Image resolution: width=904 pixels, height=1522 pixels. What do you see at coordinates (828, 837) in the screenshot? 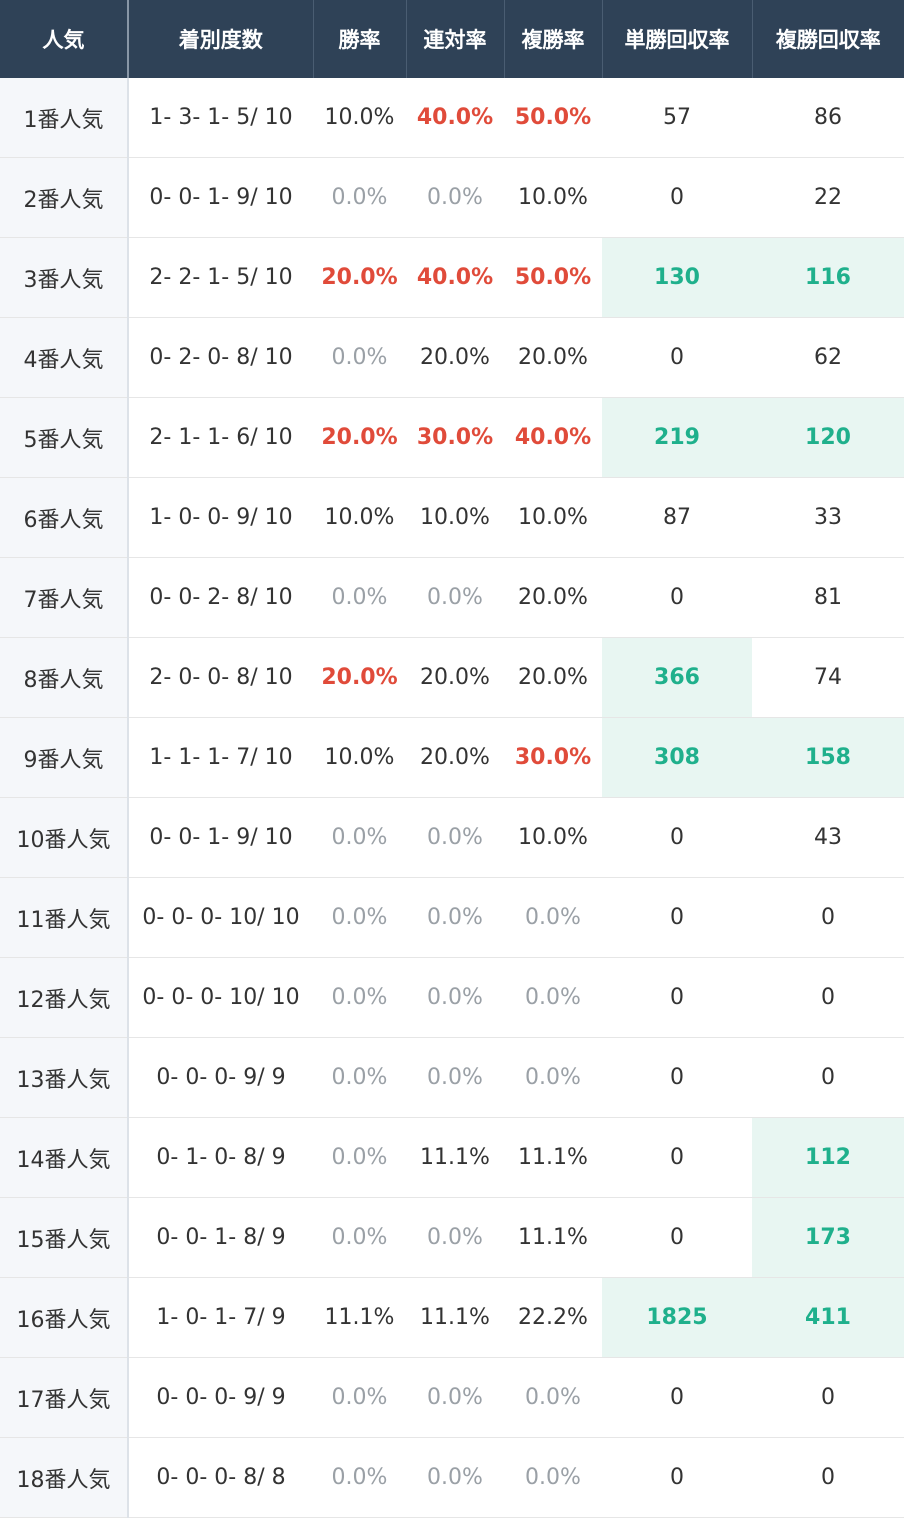
I see `cell: 43` at bounding box center [828, 837].